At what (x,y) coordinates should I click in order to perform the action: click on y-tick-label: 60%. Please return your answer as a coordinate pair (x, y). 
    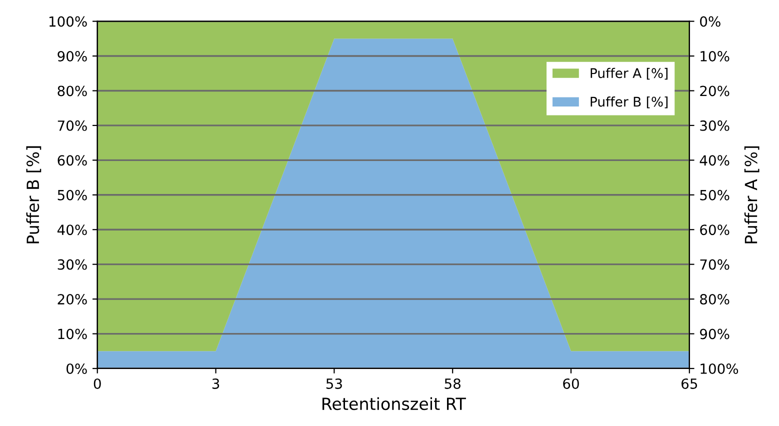
    Looking at the image, I should click on (72, 160).